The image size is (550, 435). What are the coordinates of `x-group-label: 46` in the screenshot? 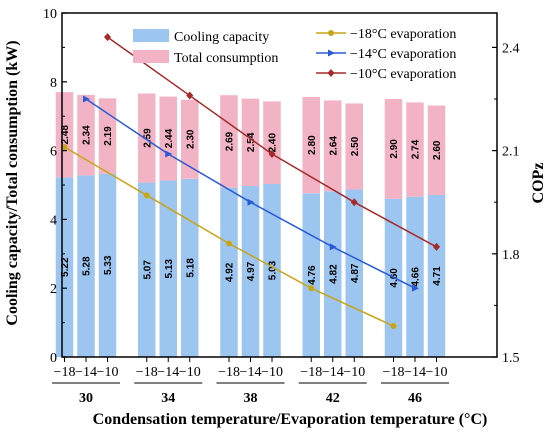 It's located at (415, 398).